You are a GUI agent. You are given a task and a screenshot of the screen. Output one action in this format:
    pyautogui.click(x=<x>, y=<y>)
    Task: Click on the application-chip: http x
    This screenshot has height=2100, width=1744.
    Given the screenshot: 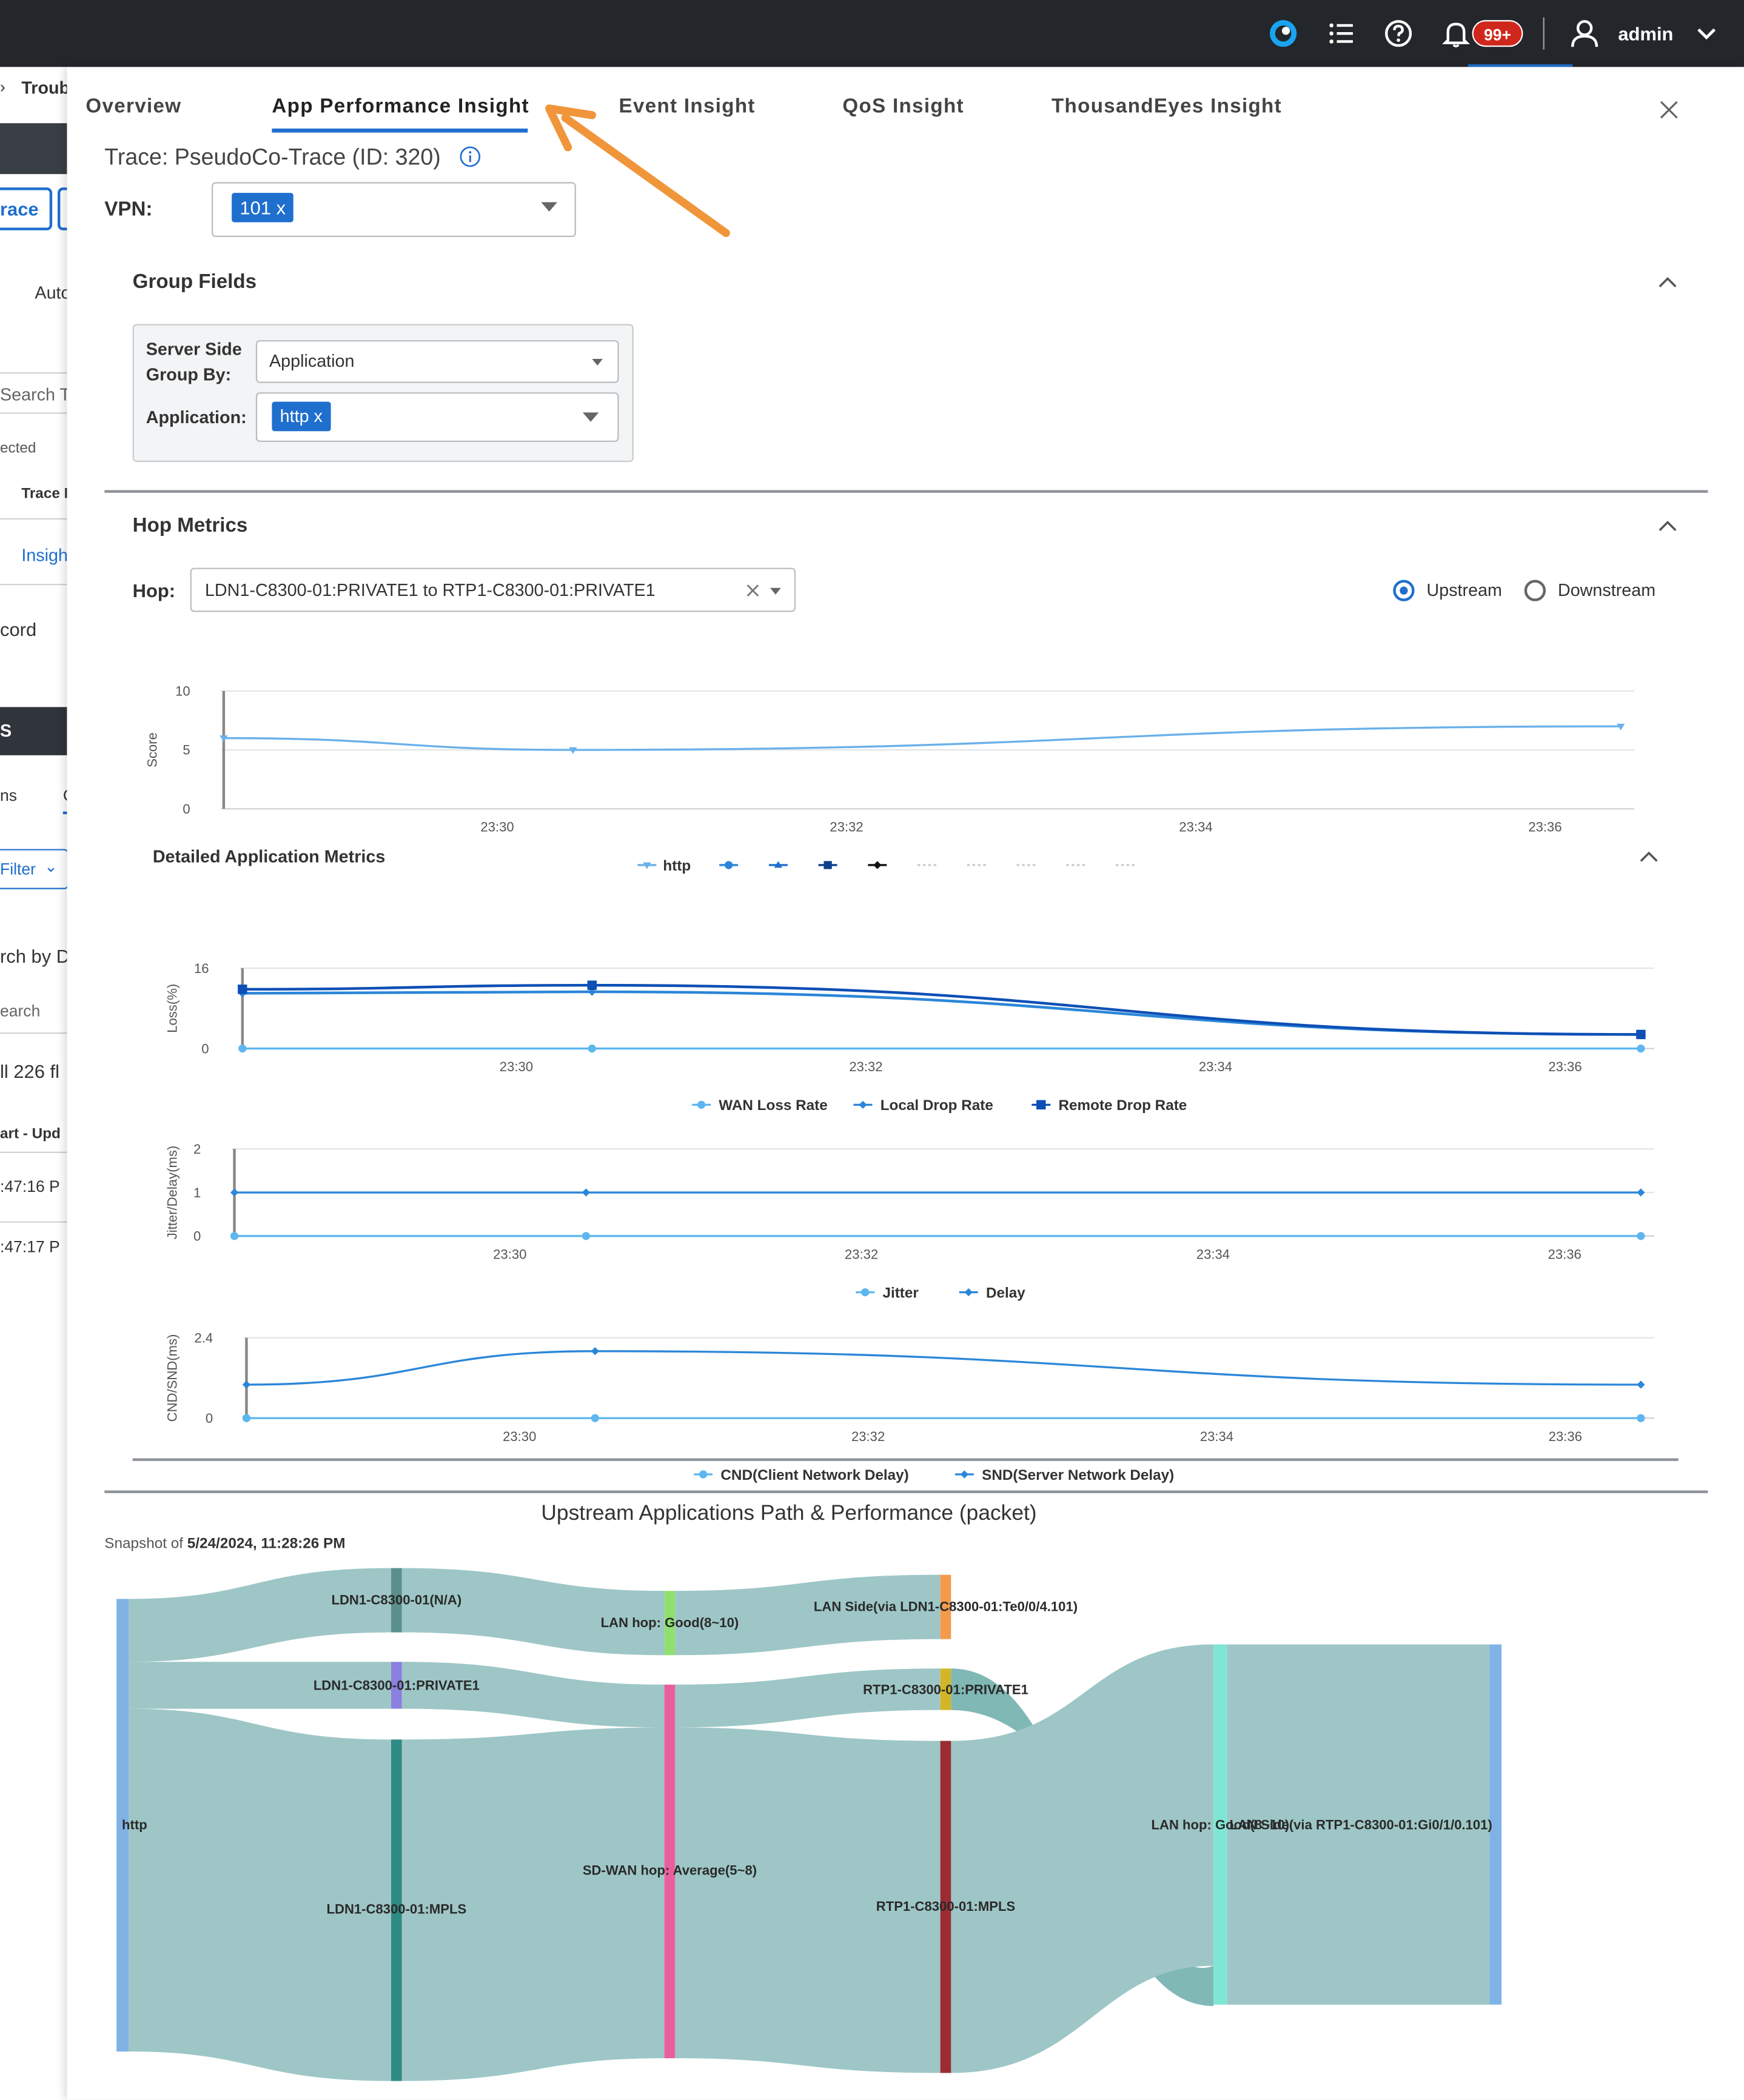 What is the action you would take?
    pyautogui.click(x=301, y=416)
    